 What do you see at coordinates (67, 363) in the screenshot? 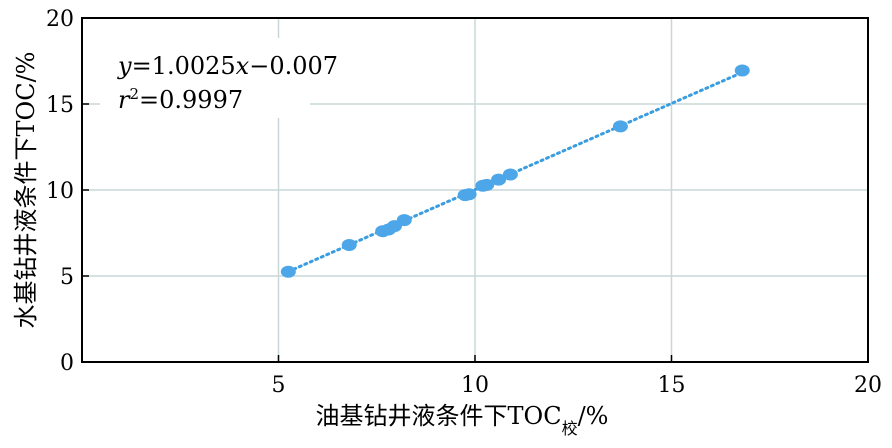
I see `y-tick-label: 0` at bounding box center [67, 363].